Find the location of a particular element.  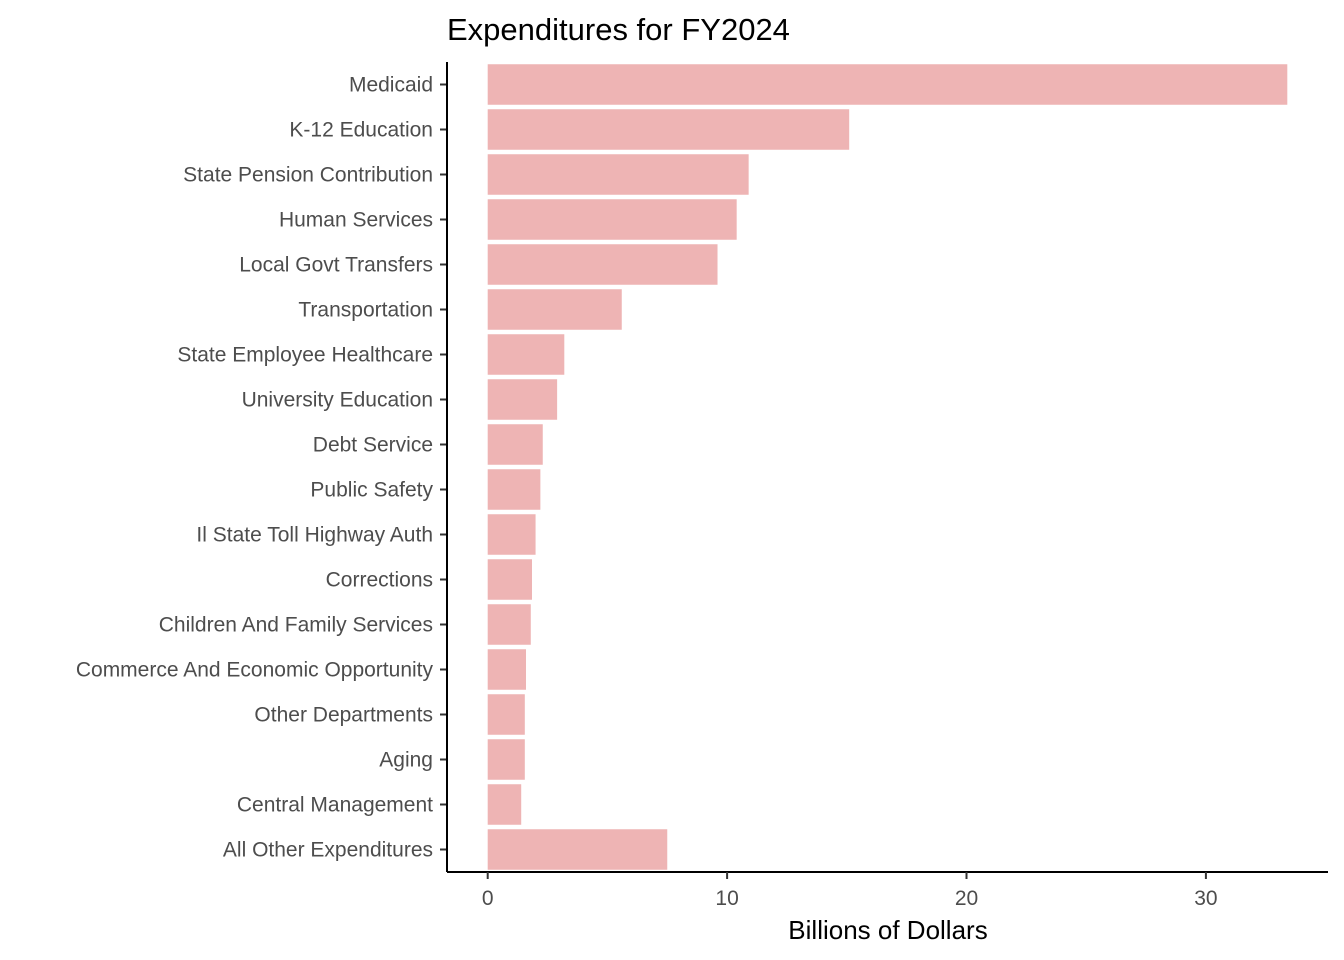

y-tick-label: Il State Toll Highway Auth is located at coordinates (314, 535).